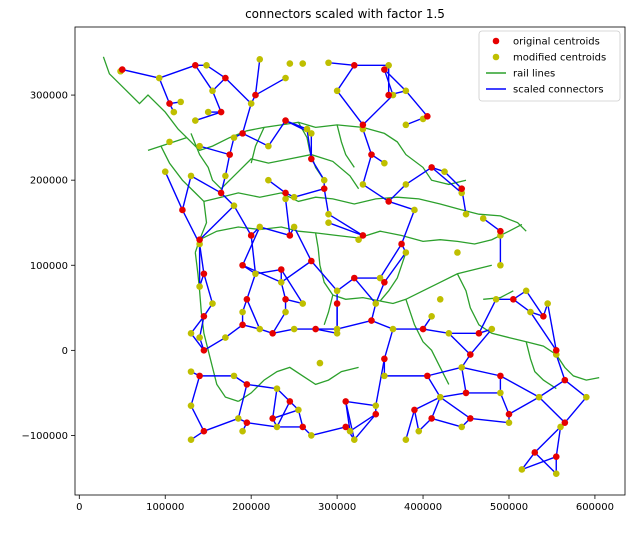 The height and width of the screenshot is (536, 635). I want to click on legend-label: modified centroids, so click(559, 58).